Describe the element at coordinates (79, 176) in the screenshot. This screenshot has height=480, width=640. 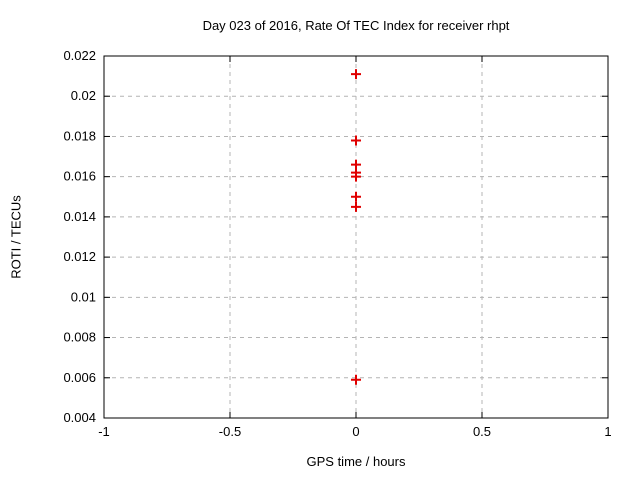
I see `y-tick-label: 0.016` at that location.